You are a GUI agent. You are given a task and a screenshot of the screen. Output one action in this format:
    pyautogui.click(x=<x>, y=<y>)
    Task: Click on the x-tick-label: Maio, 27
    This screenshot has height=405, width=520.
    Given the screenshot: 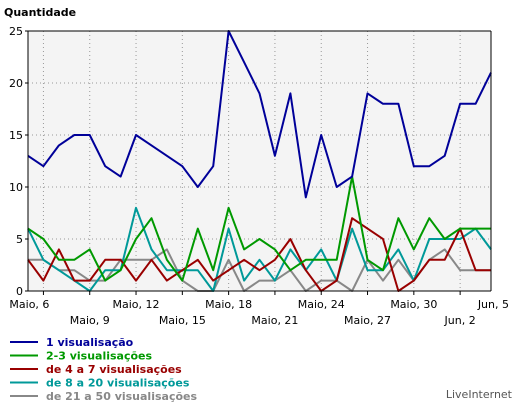 What is the action you would take?
    pyautogui.click(x=367, y=320)
    